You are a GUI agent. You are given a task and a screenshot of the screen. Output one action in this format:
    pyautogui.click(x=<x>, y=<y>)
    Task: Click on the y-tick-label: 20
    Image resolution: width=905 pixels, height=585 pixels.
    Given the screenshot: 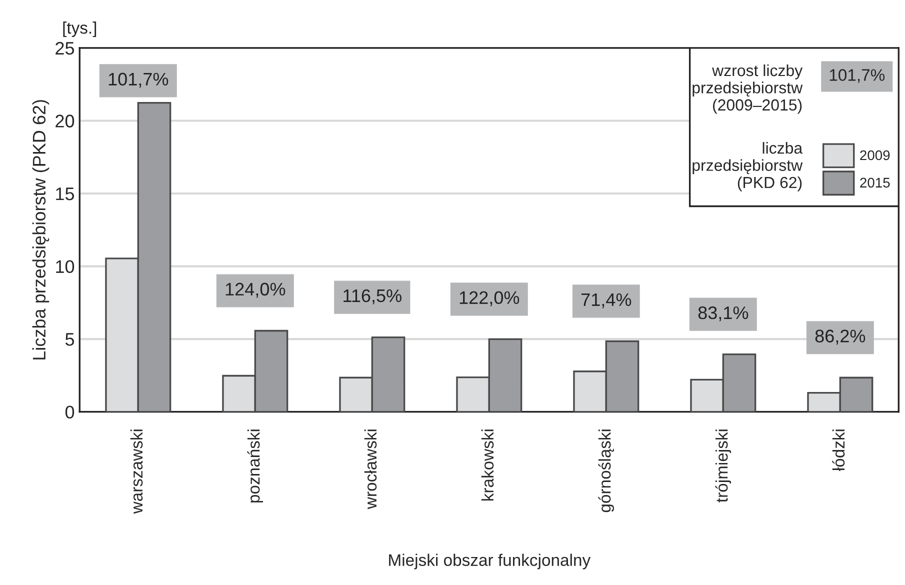 What is the action you would take?
    pyautogui.click(x=65, y=121)
    